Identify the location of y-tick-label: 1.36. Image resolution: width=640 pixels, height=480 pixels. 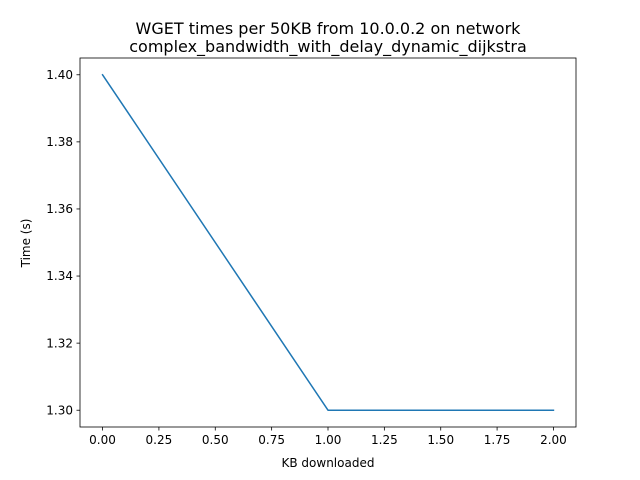
(59, 209).